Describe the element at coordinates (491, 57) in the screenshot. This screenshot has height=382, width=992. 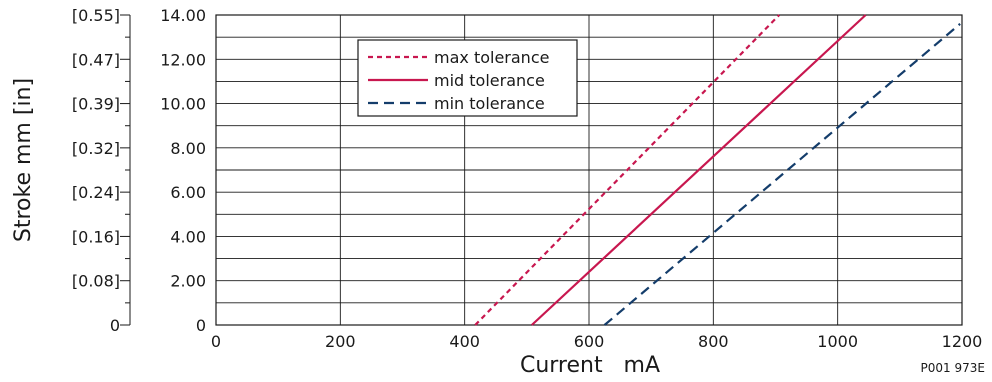
I see `legend-label-max-tolerance: max tolerance` at that location.